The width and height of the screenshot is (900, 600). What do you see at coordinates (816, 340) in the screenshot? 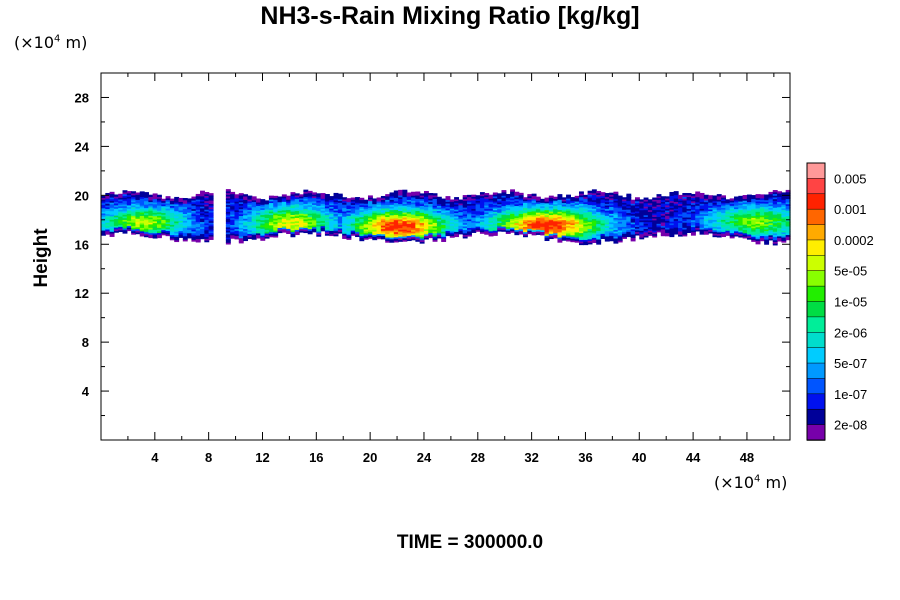
I see `colorbar-swatch` at bounding box center [816, 340].